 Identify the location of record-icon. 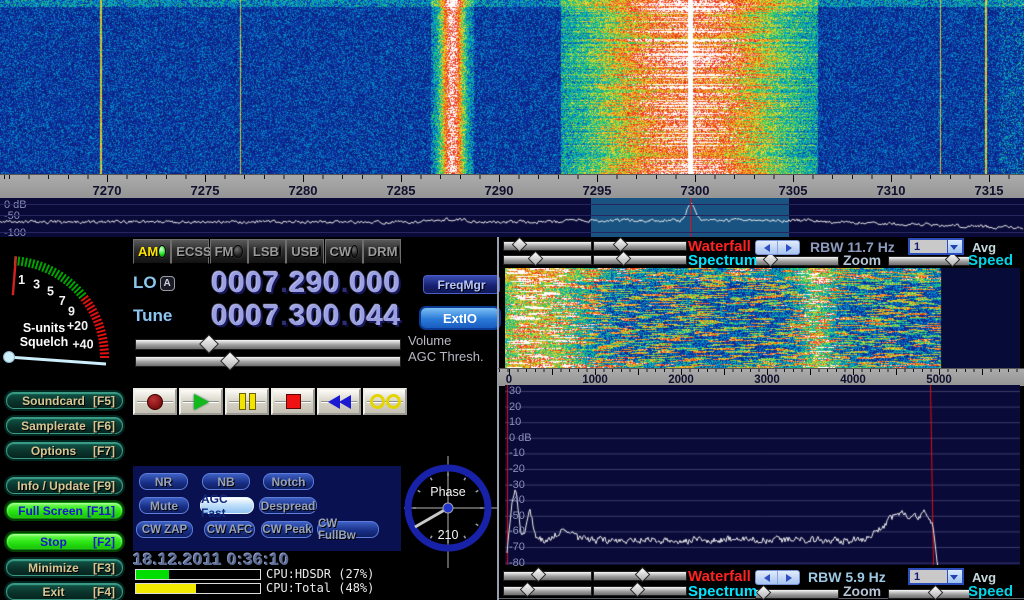
(155, 401).